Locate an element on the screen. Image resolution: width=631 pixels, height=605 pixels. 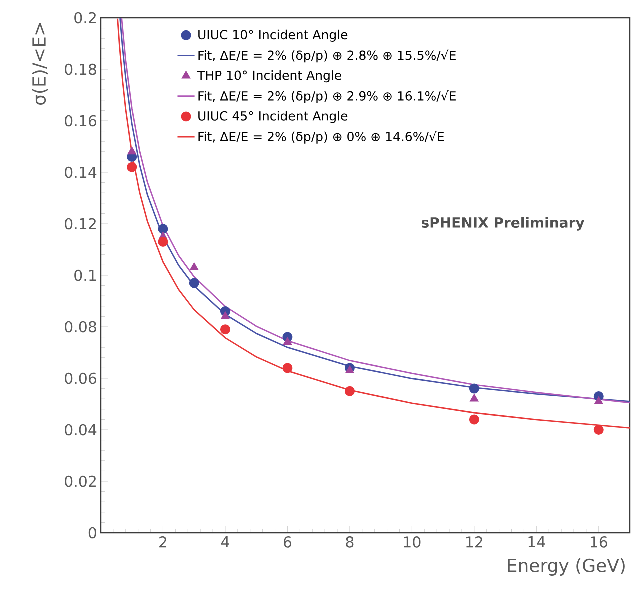
x-tick-label: 16 is located at coordinates (599, 542).